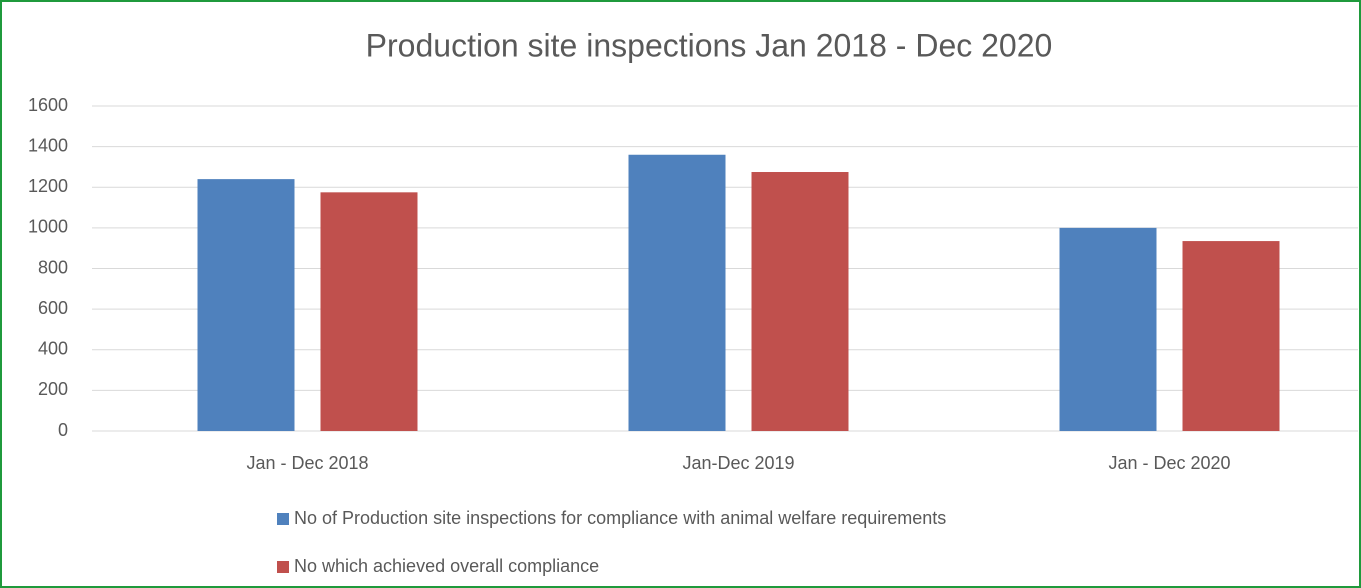 This screenshot has height=588, width=1361. What do you see at coordinates (48, 186) in the screenshot?
I see `y-tick-label: 1200` at bounding box center [48, 186].